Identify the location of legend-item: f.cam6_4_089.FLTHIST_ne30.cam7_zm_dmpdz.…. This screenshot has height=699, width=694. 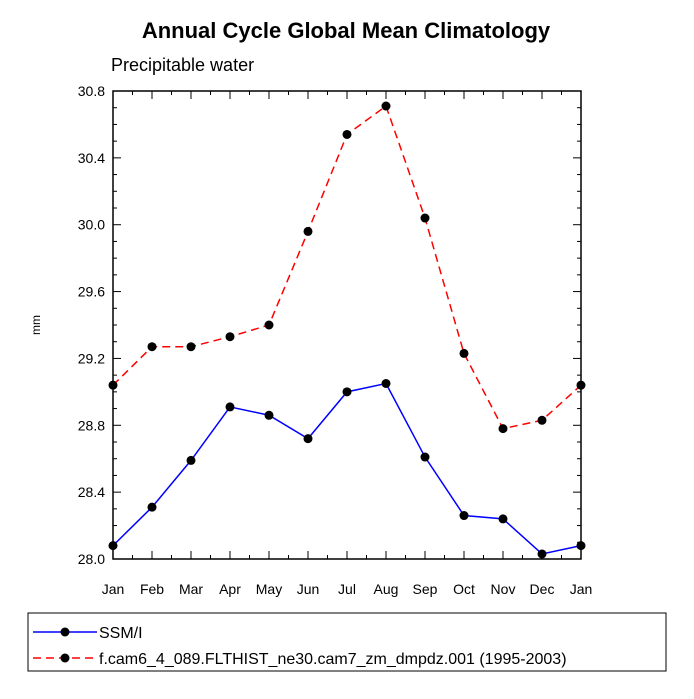
(300, 659).